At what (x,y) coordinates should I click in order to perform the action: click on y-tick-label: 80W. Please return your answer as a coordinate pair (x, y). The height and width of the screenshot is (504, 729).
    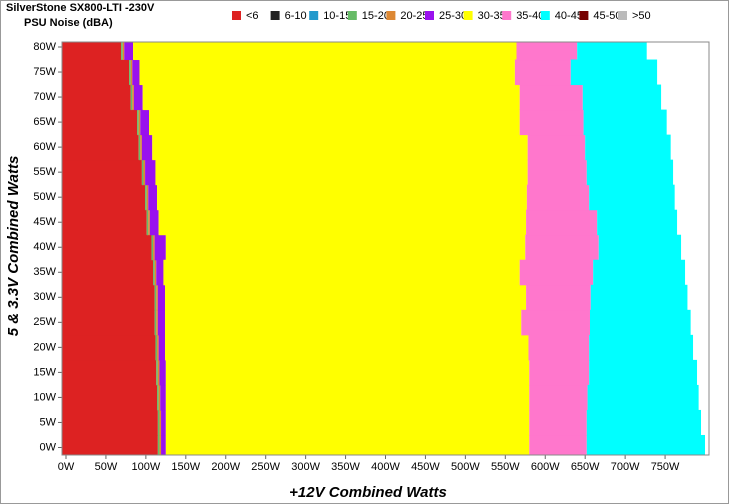
    Looking at the image, I should click on (44, 47).